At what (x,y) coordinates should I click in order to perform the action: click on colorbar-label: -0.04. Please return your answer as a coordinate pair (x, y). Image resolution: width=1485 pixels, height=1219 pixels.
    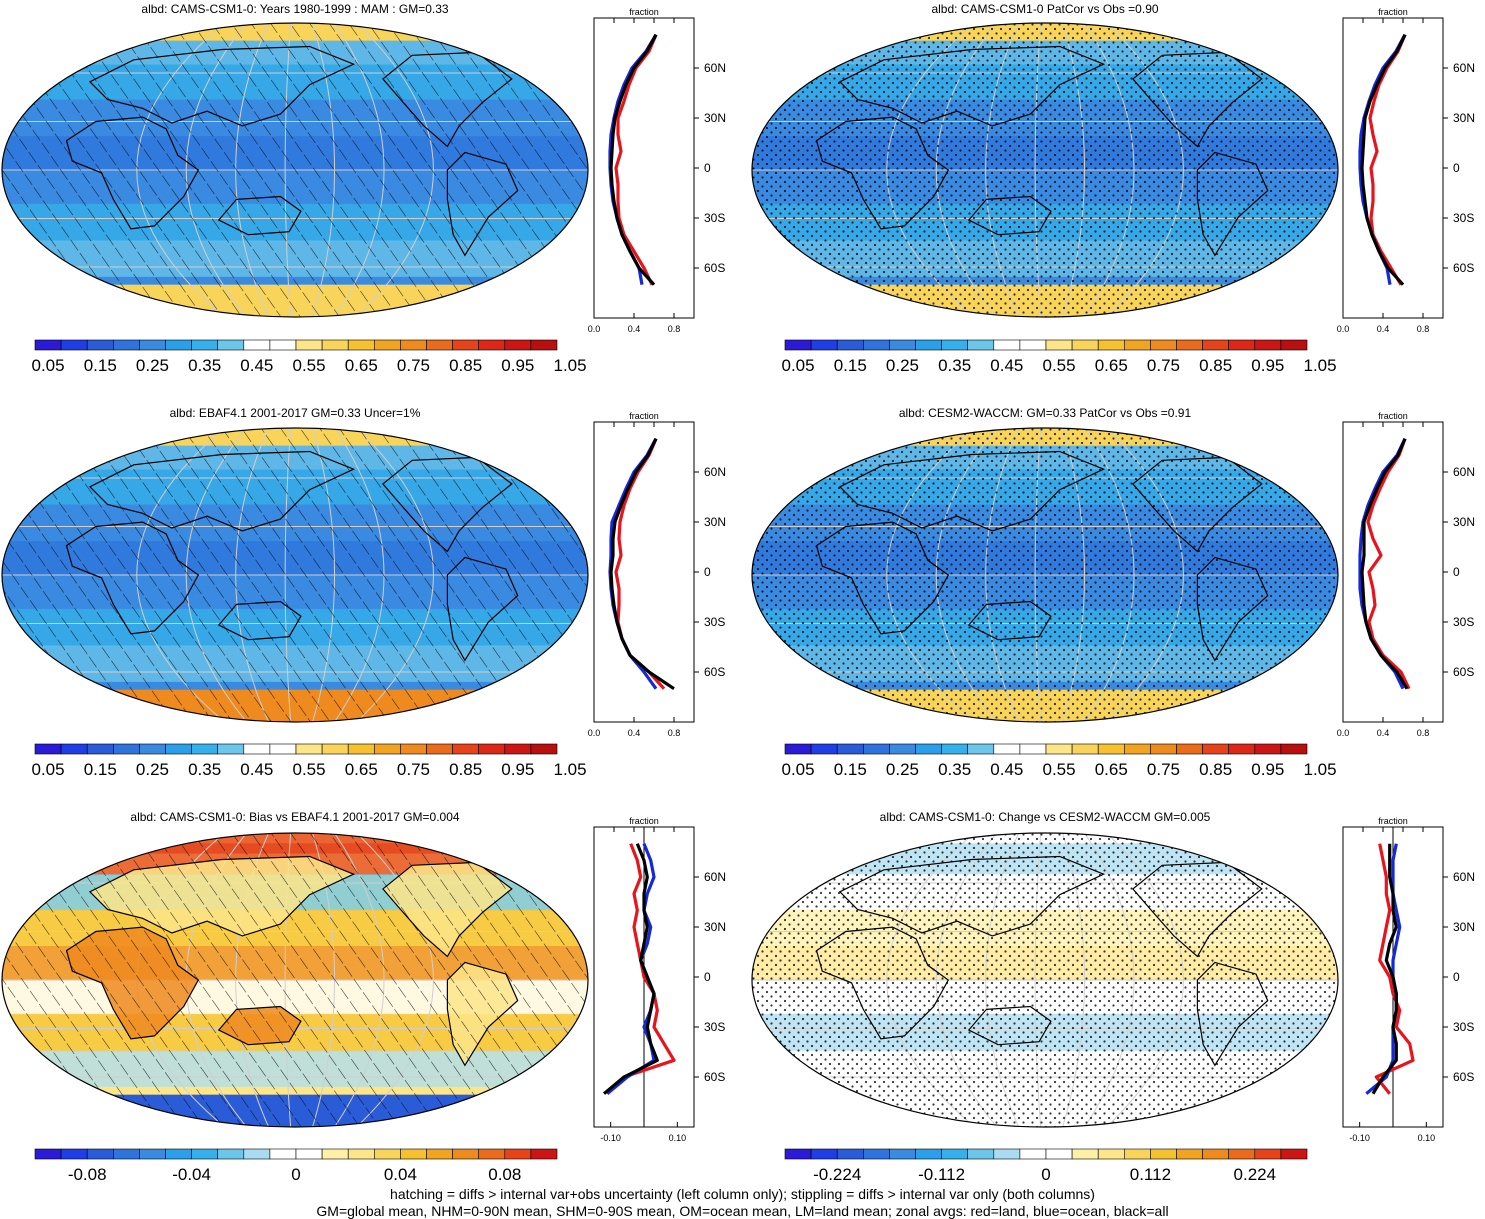
    Looking at the image, I should click on (191, 1174).